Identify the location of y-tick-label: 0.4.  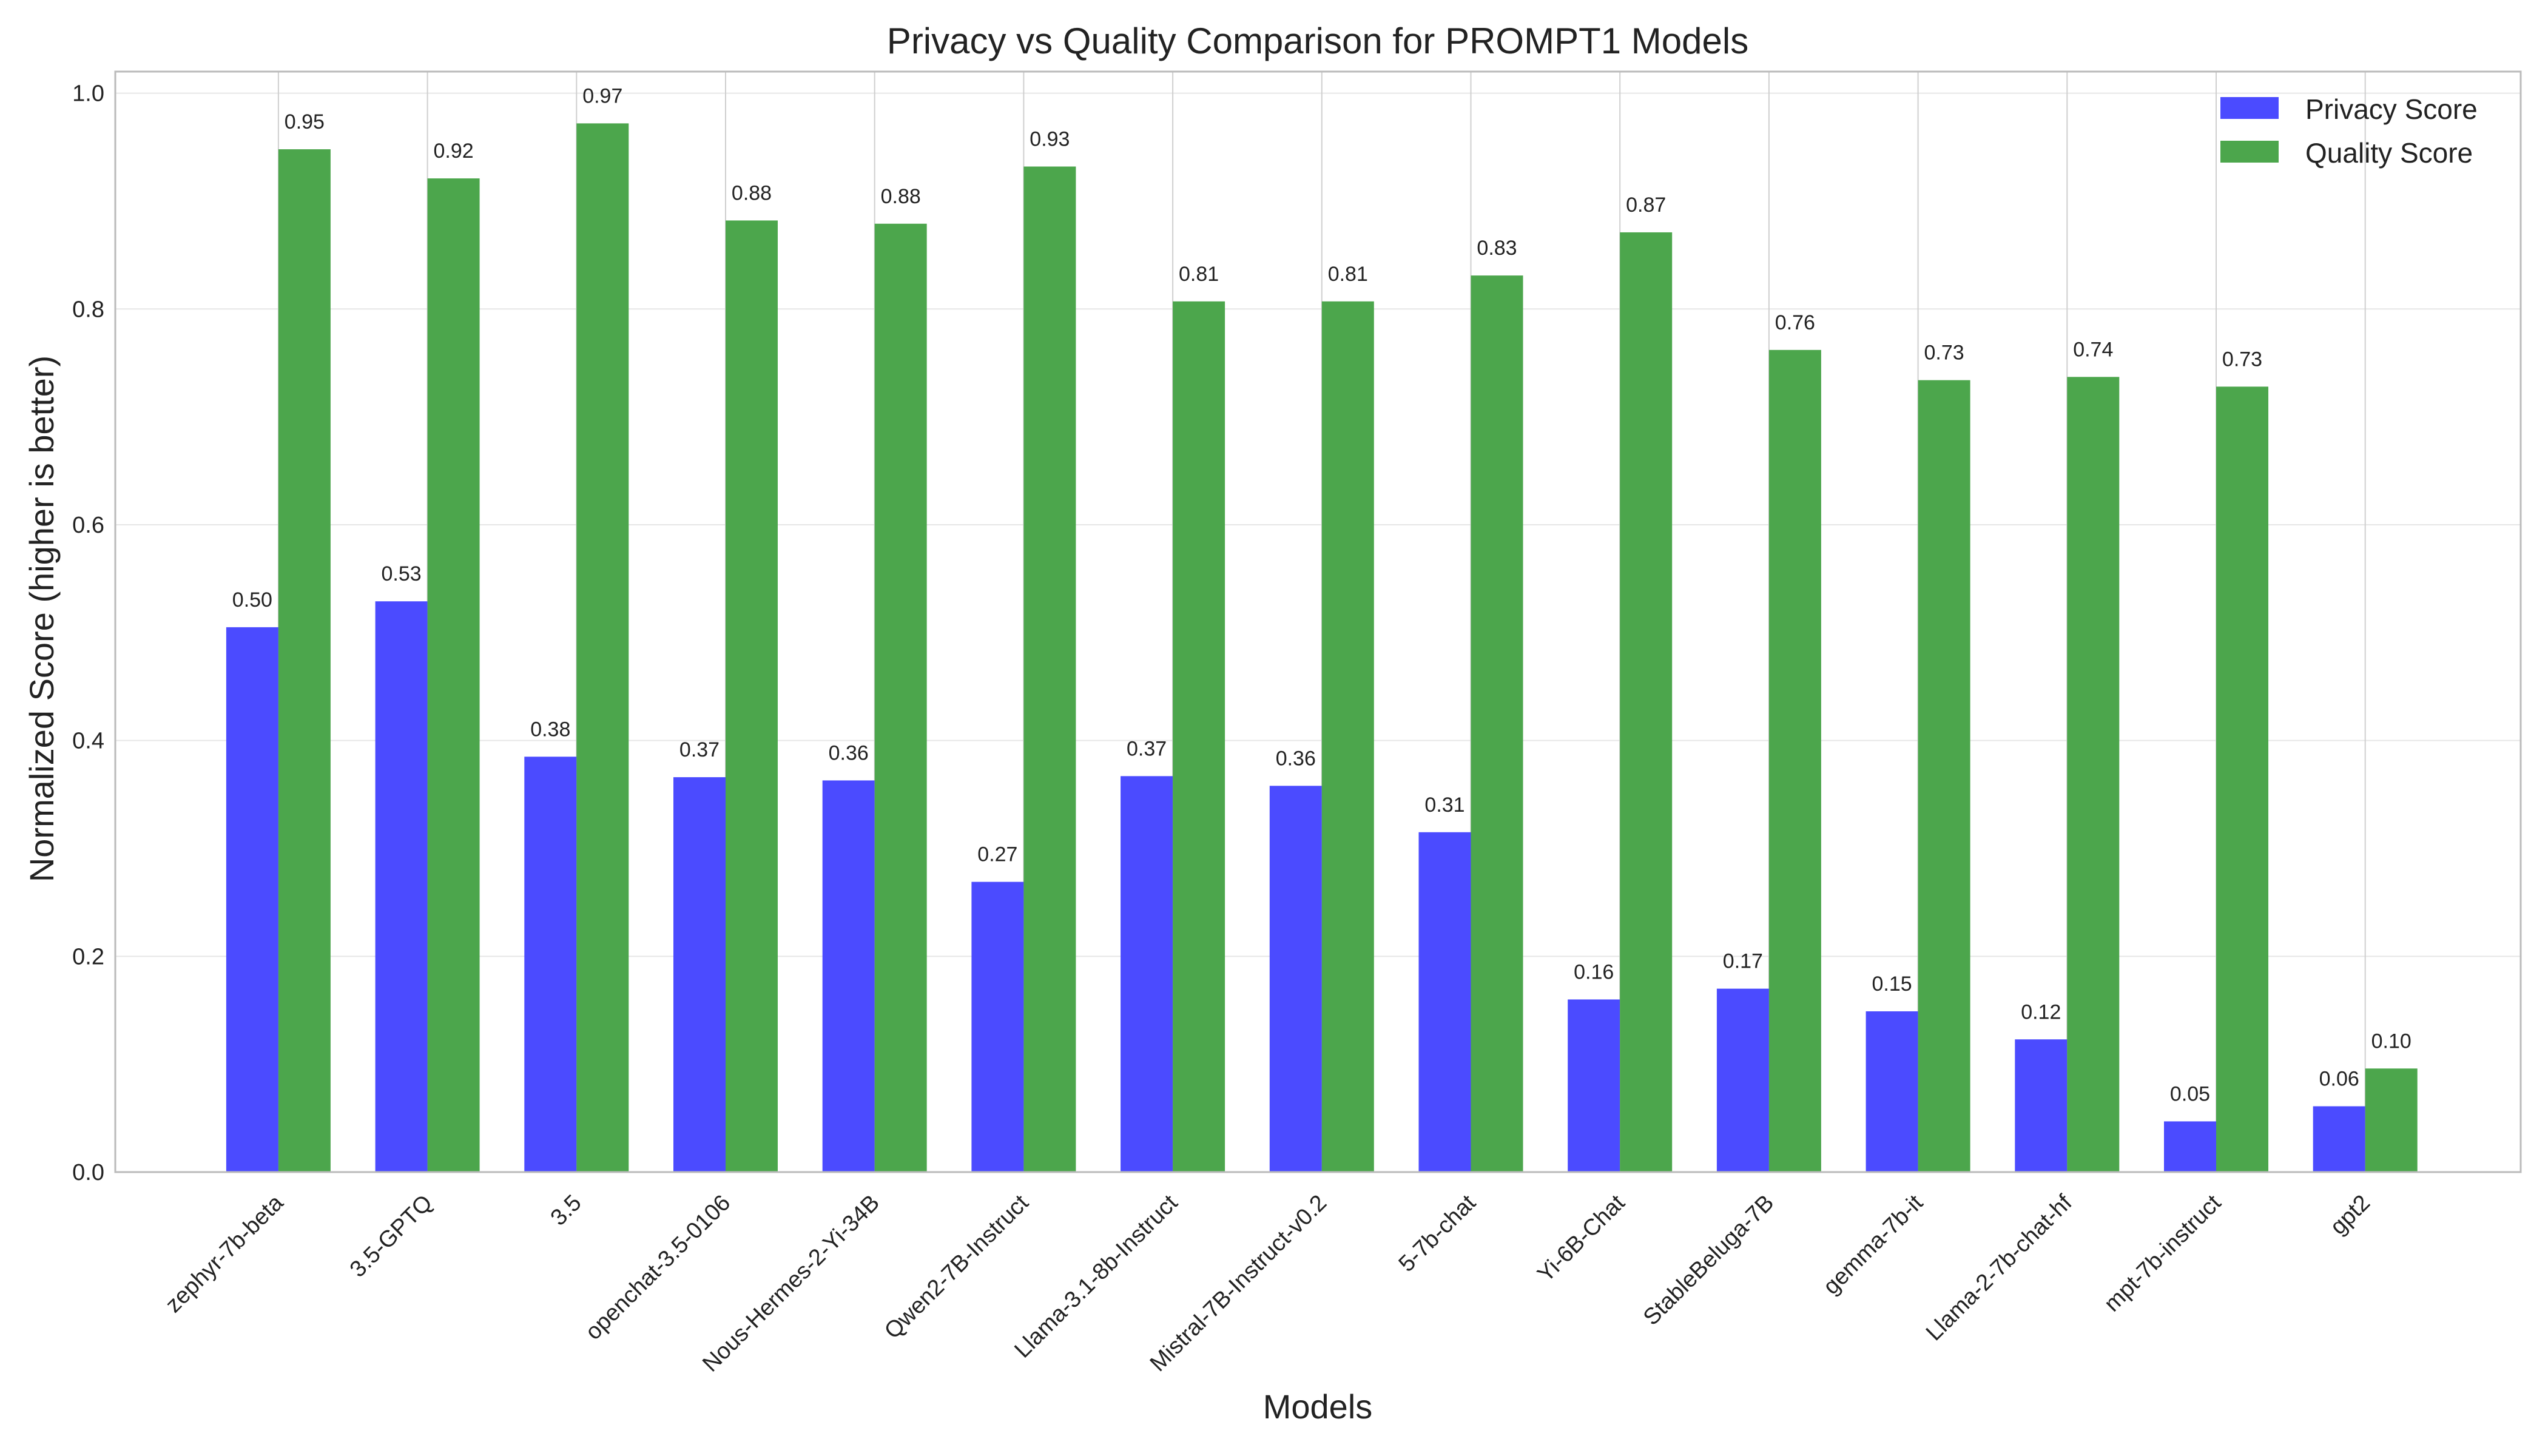
(88, 741).